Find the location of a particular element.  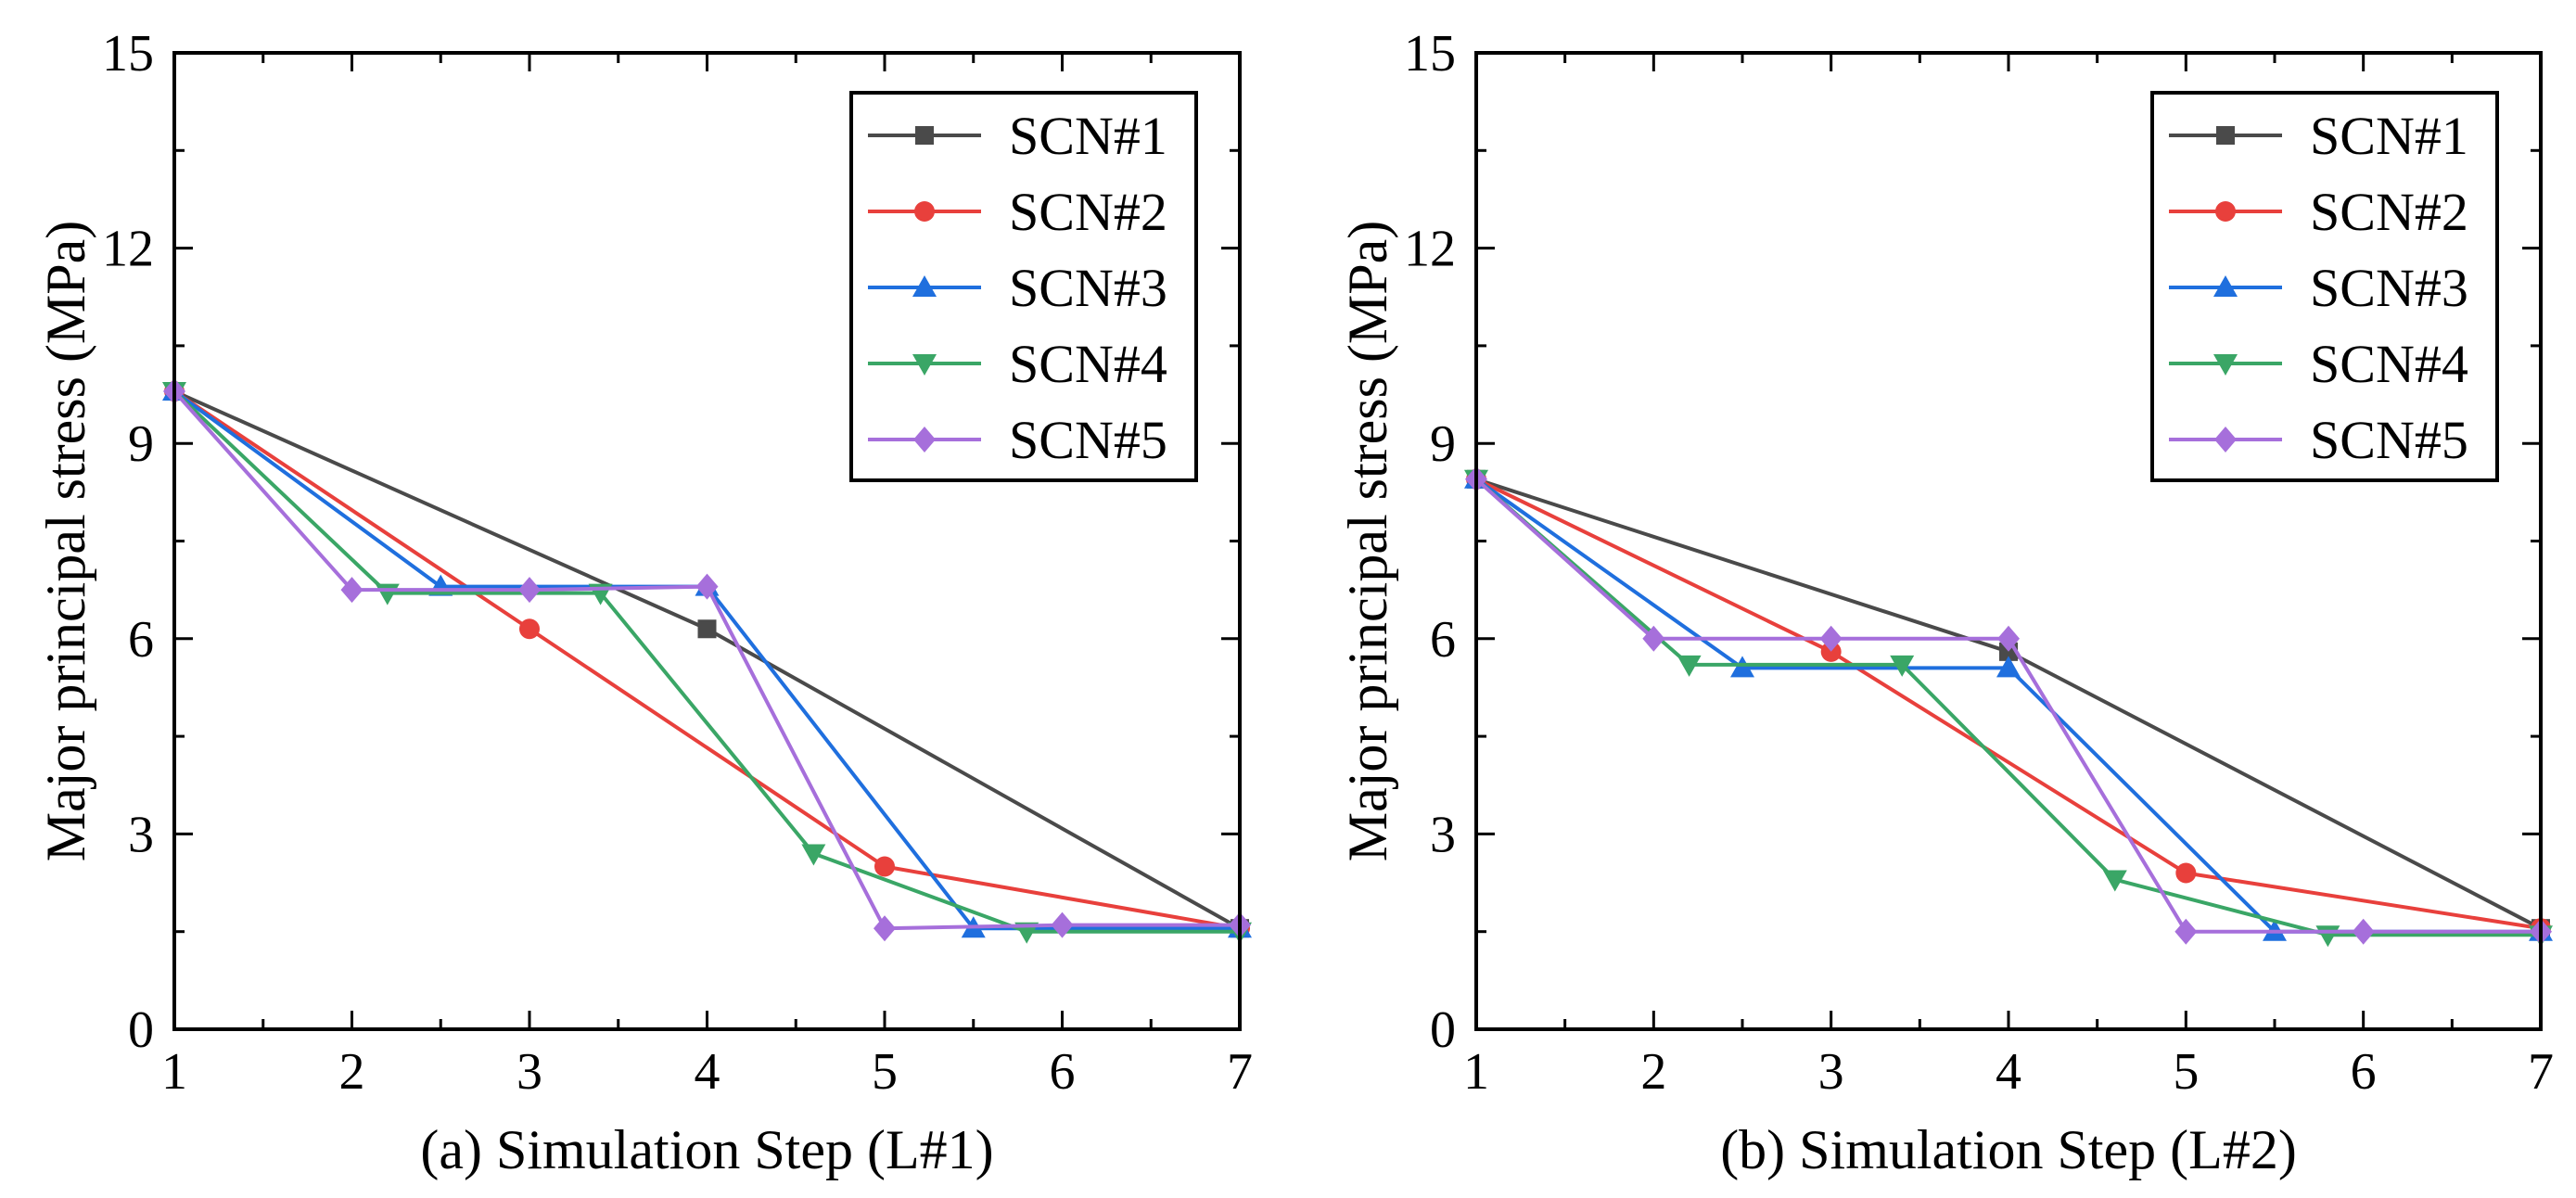

chart-b-legend: SCN#1 SCN#2 SCN#3 SCN#4 SCN#5 is located at coordinates (2325, 286).